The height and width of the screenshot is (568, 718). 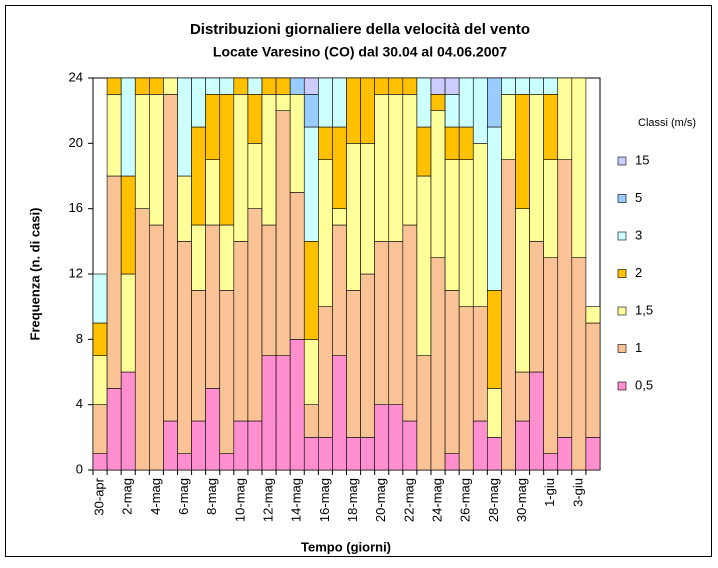 I want to click on y-tick-label: 20, so click(x=76, y=142).